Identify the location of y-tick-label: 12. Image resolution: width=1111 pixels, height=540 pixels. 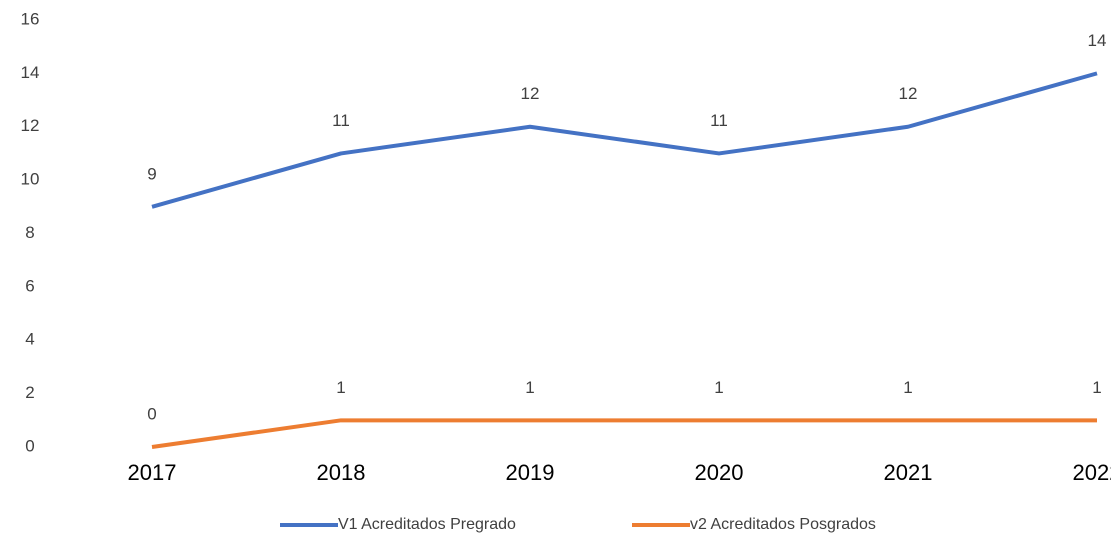
(30, 125).